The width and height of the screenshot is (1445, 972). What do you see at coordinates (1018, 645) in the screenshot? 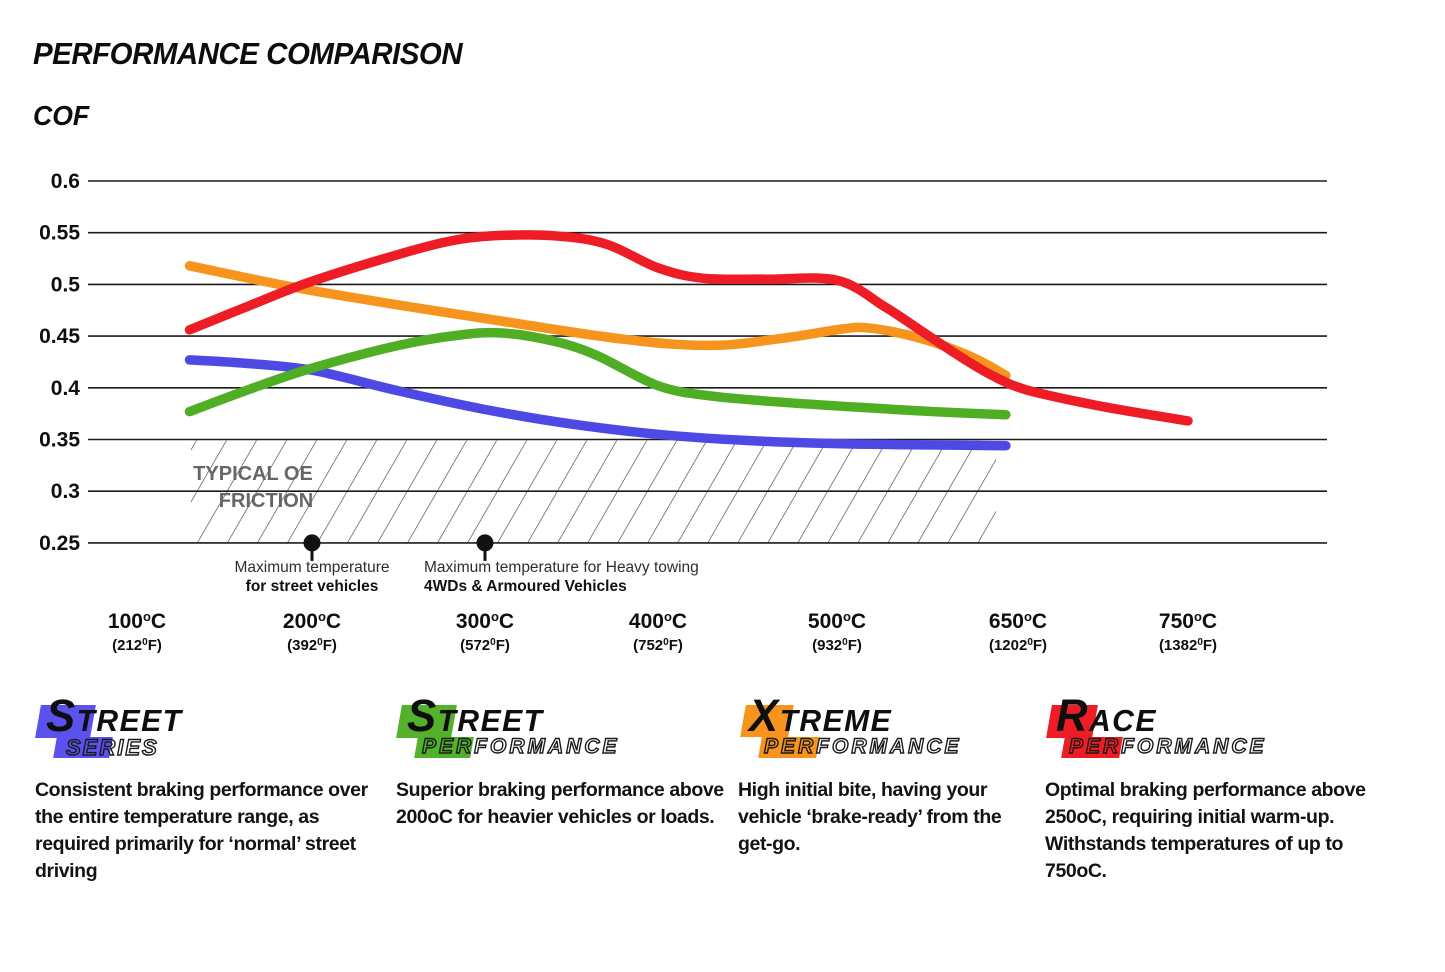
I see `x-axis-label-fahrenheit: (12020F)` at bounding box center [1018, 645].